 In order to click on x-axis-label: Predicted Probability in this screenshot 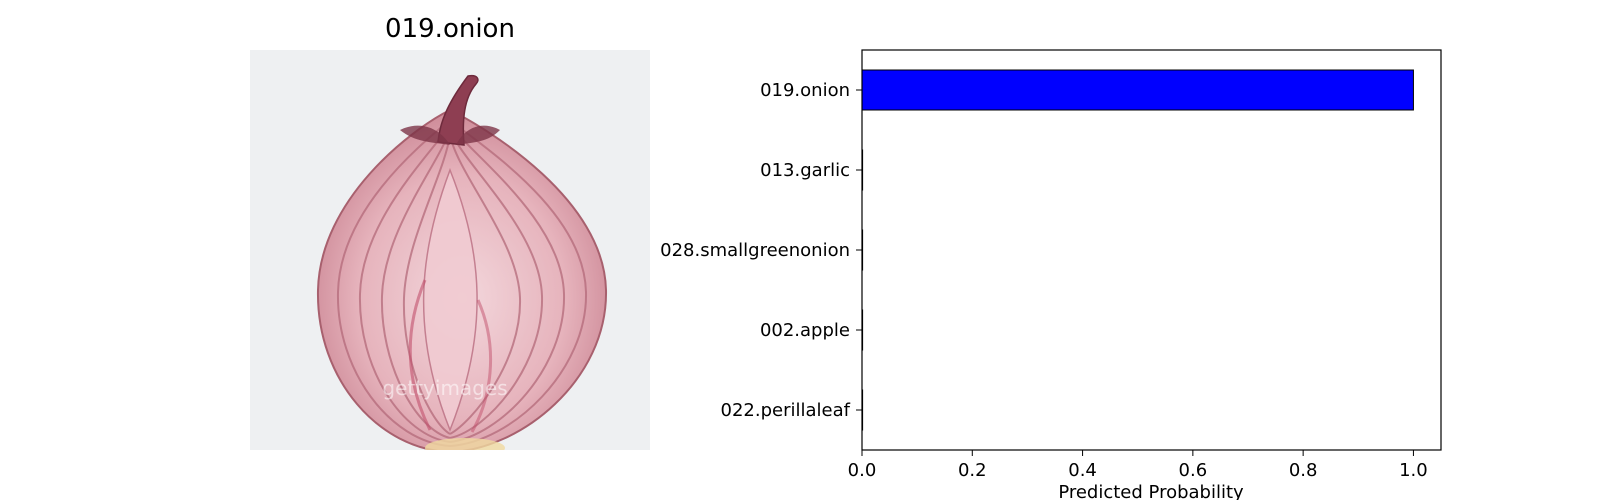, I will do `click(1151, 491)`.